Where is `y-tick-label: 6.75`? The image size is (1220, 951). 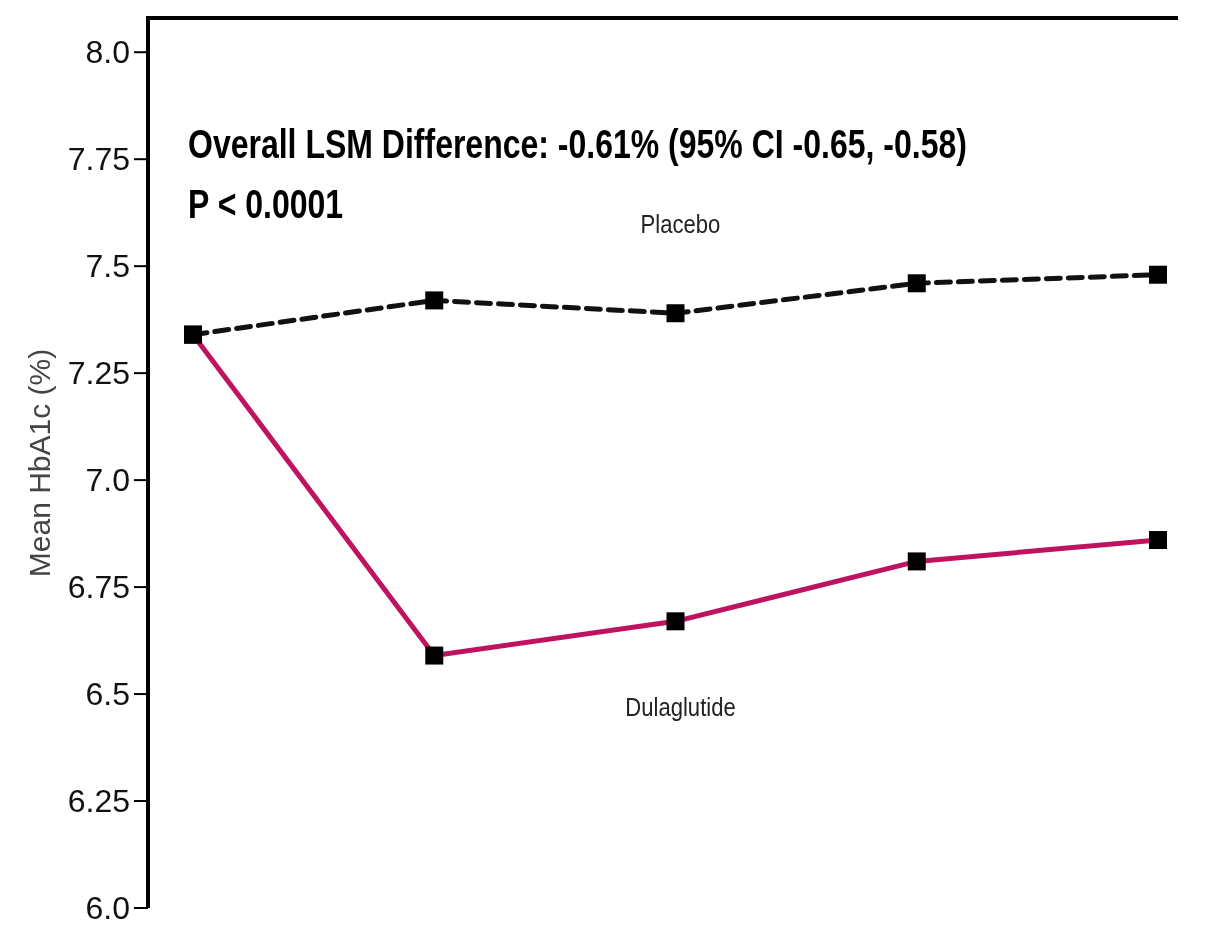
y-tick-label: 6.75 is located at coordinates (98, 587).